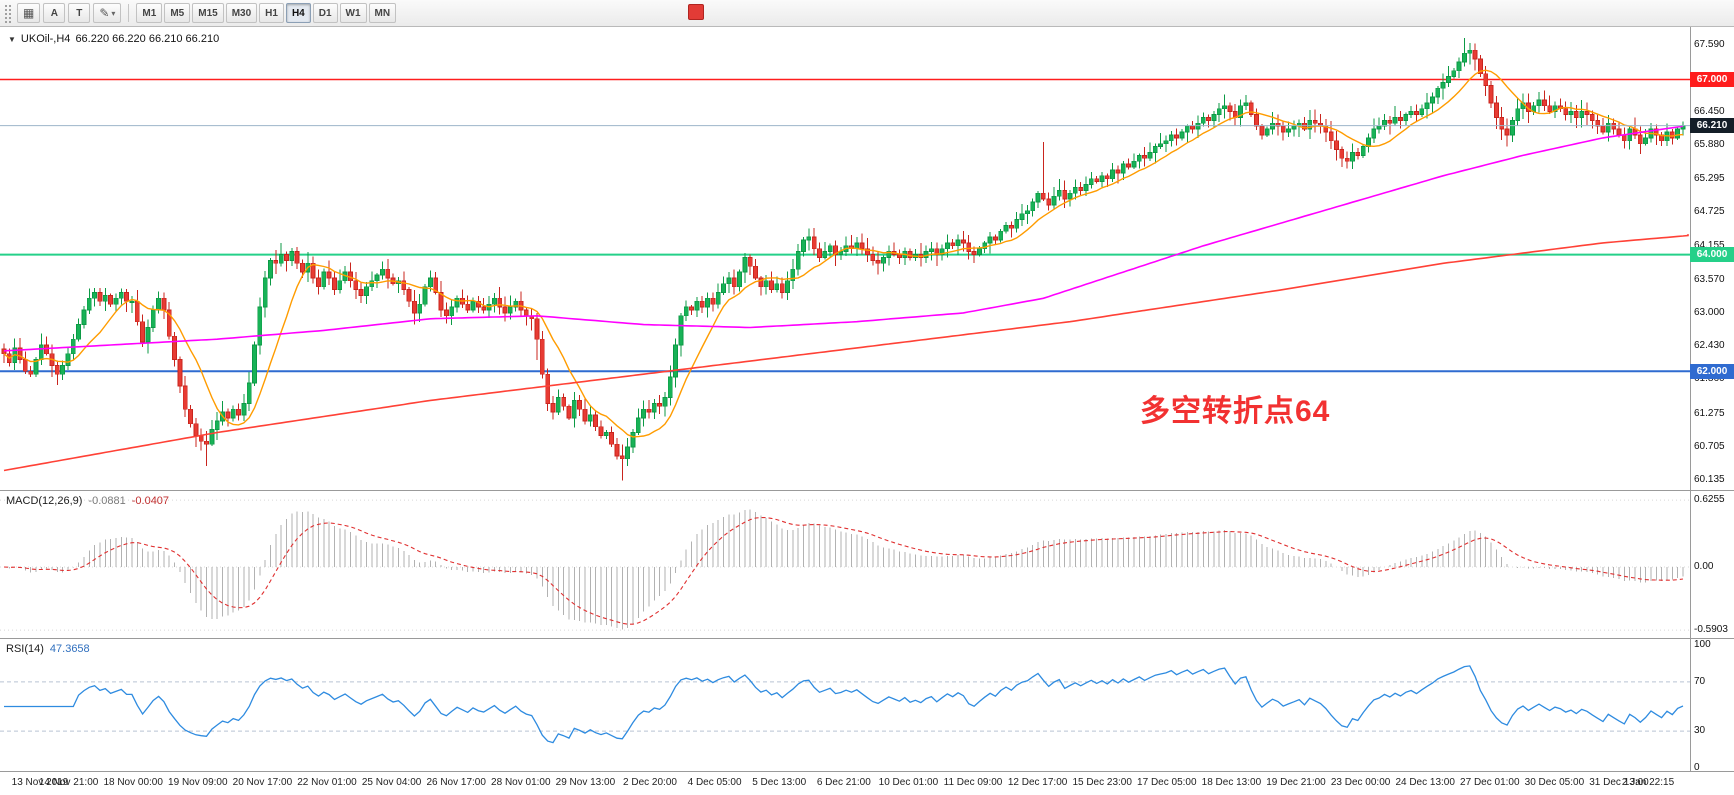  What do you see at coordinates (129, 13) in the screenshot?
I see `toolbar-separator` at bounding box center [129, 13].